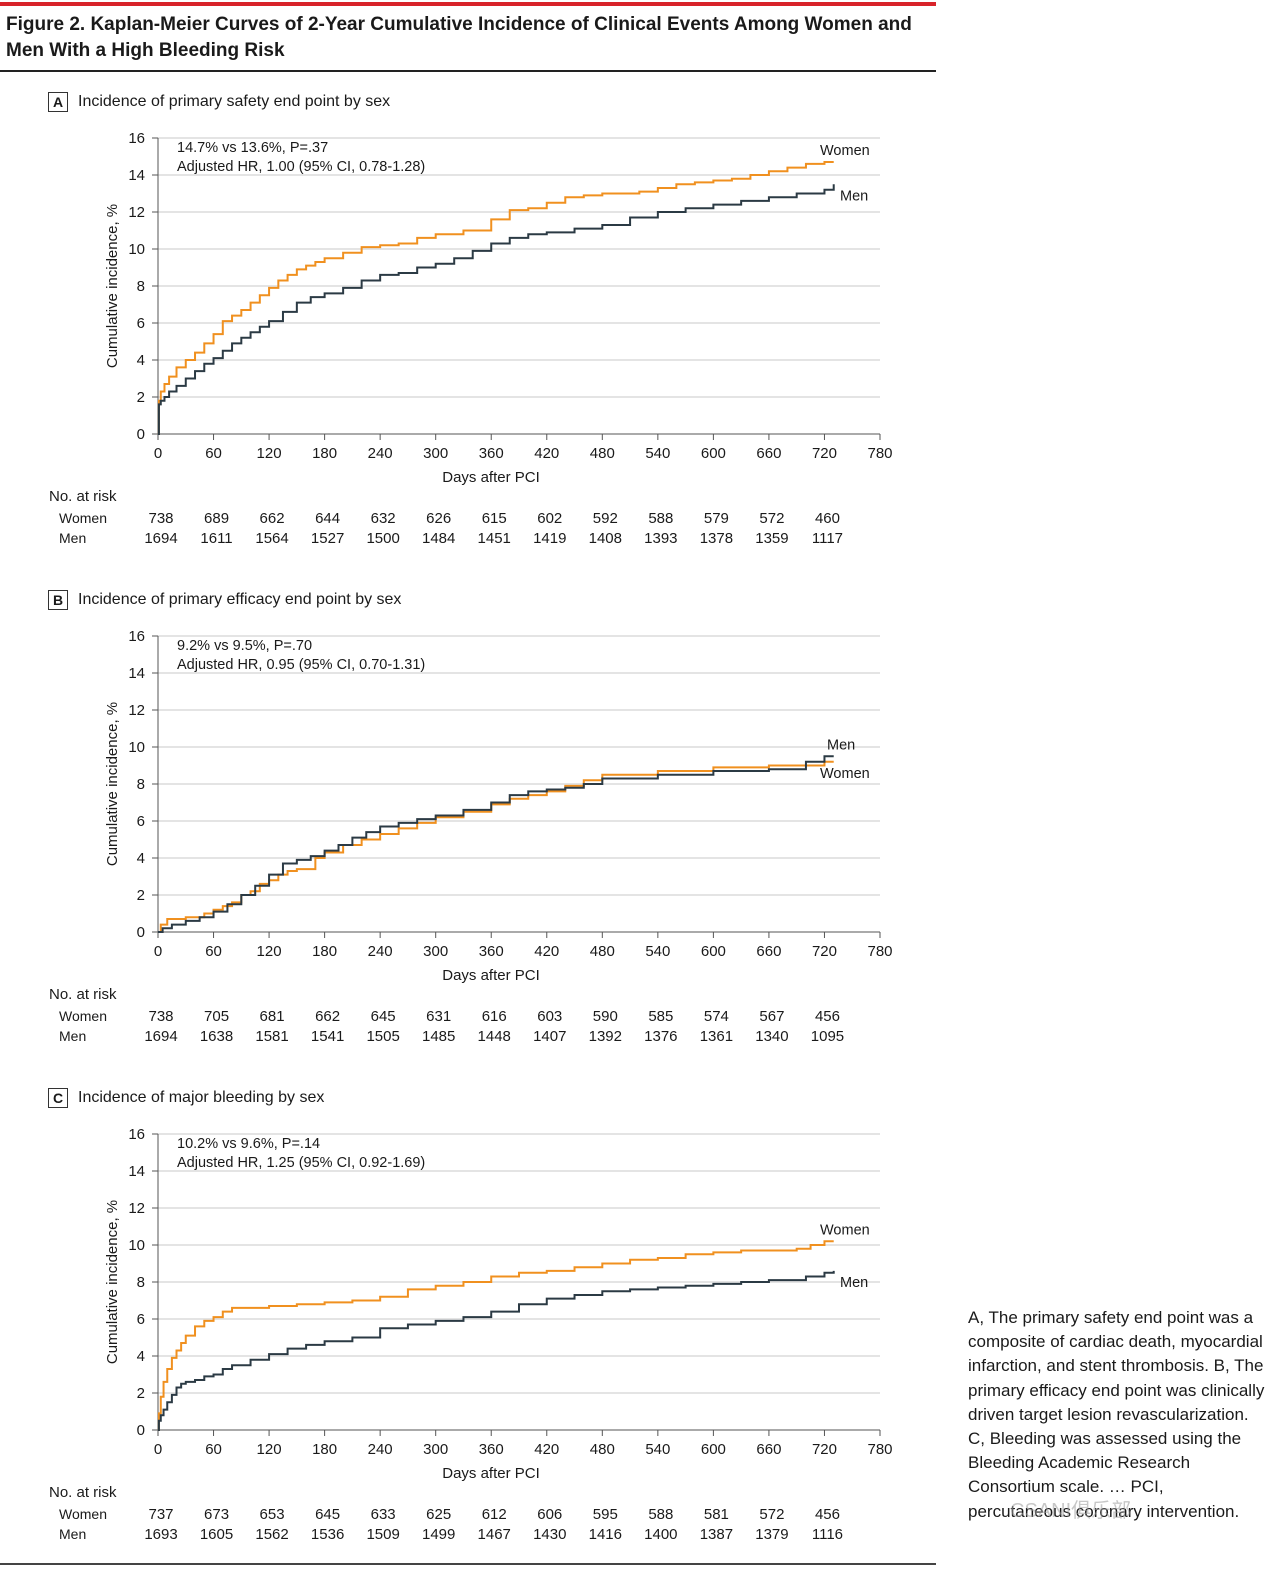 Image resolution: width=1280 pixels, height=1595 pixels. Describe the element at coordinates (327, 538) in the screenshot. I see `risk-count: 1527` at that location.